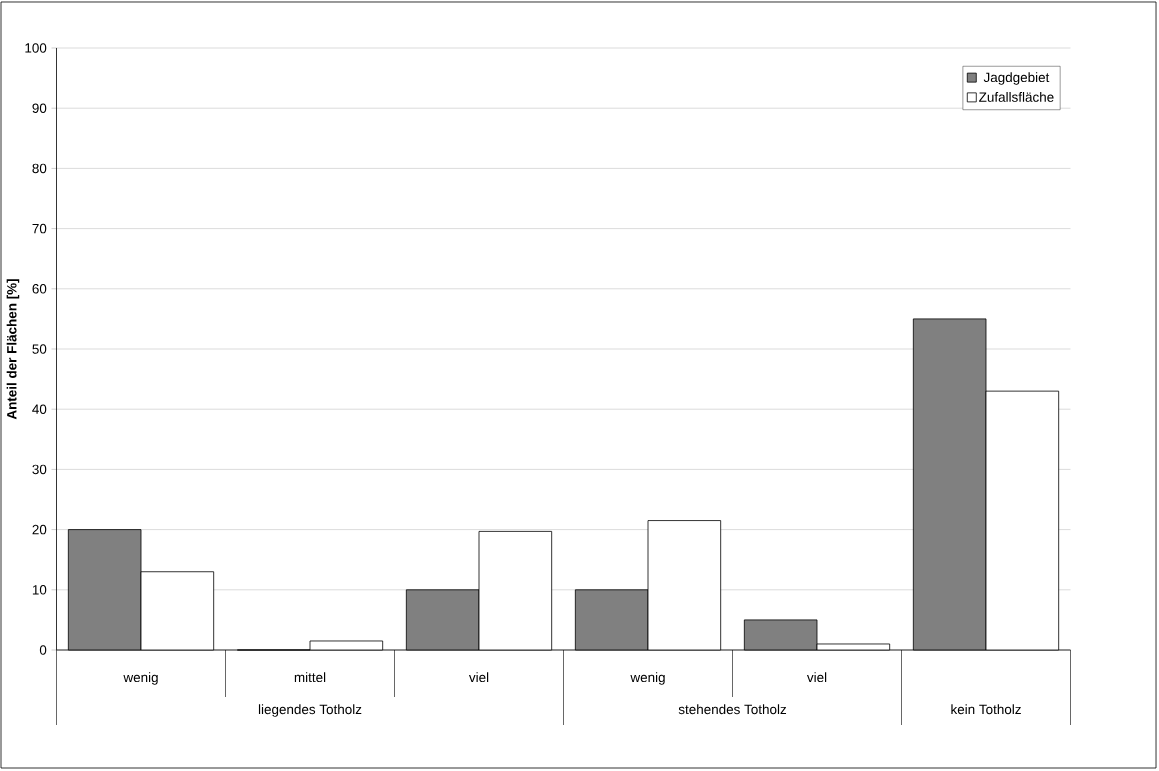 Image resolution: width=1159 pixels, height=771 pixels. What do you see at coordinates (39, 228) in the screenshot?
I see `y-tick-label: 70` at bounding box center [39, 228].